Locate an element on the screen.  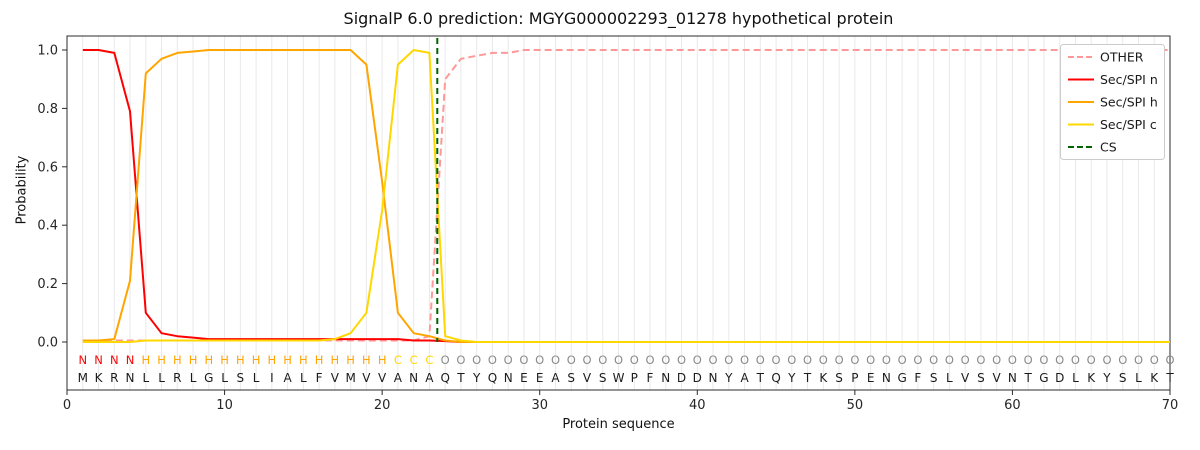
legend-item-label: CS is located at coordinates (1108, 147).